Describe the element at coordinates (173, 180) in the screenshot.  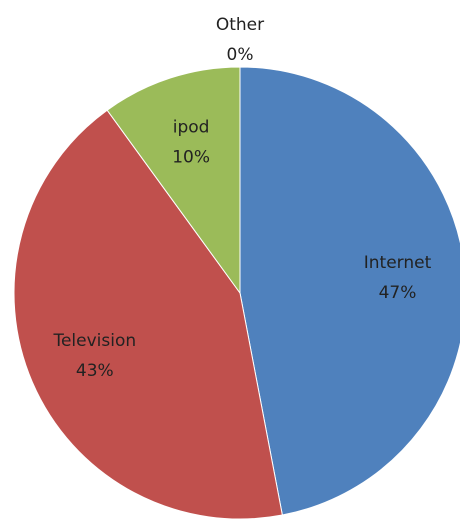
I see `pie-slice` at that location.